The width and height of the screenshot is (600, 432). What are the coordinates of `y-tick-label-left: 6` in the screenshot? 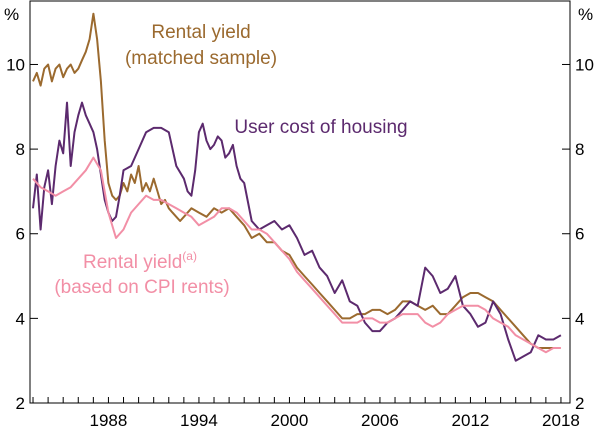 It's located at (20, 234).